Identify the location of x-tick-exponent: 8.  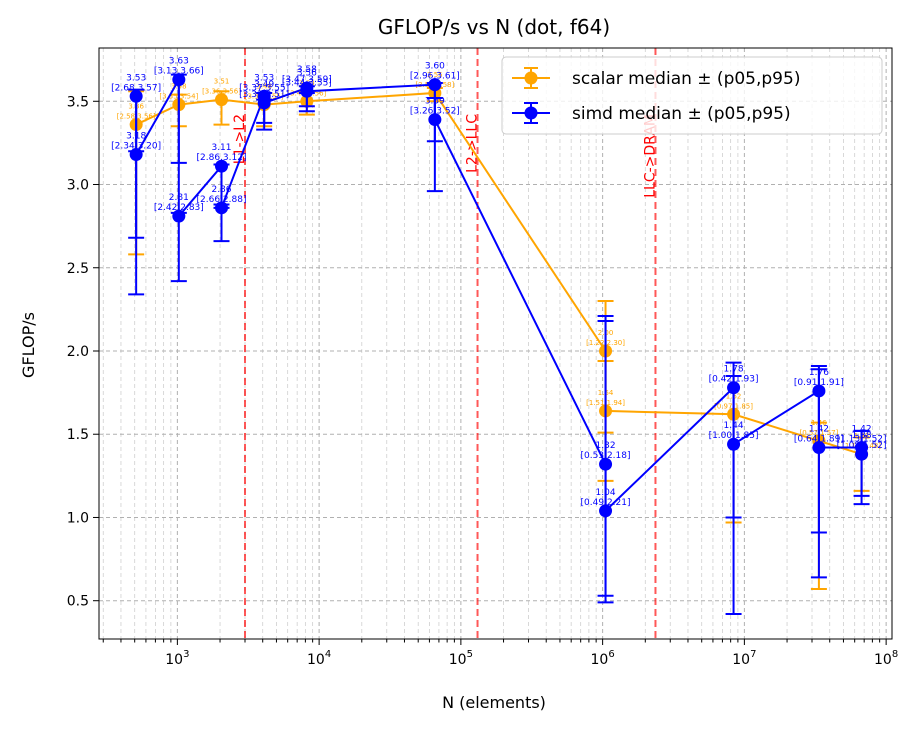
(895, 654).